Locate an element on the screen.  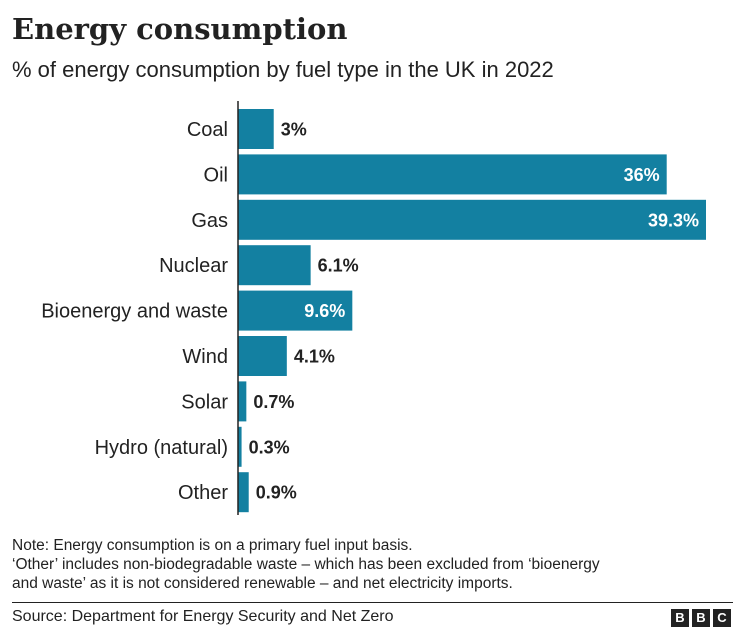
category-label-oil: Oil is located at coordinates (216, 175).